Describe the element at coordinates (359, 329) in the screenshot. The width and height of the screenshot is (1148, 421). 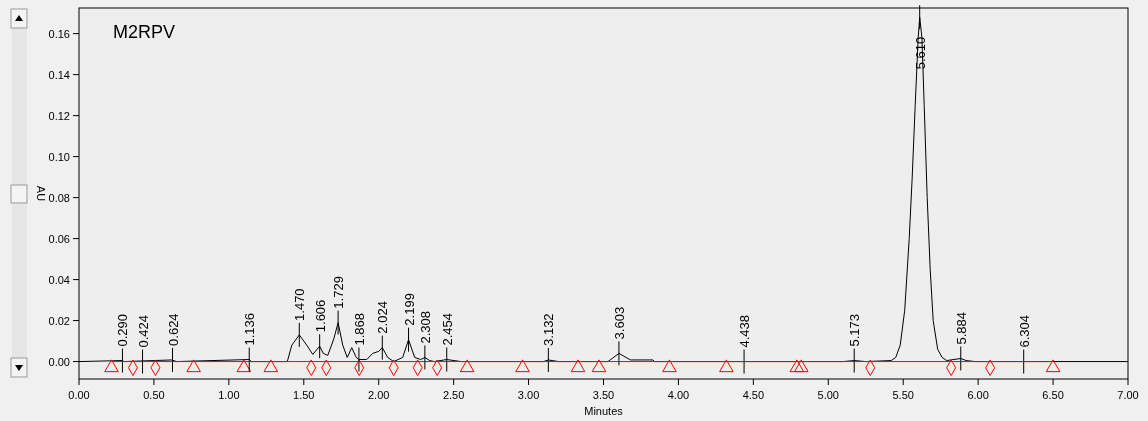
I see `annotation: 1.868` at that location.